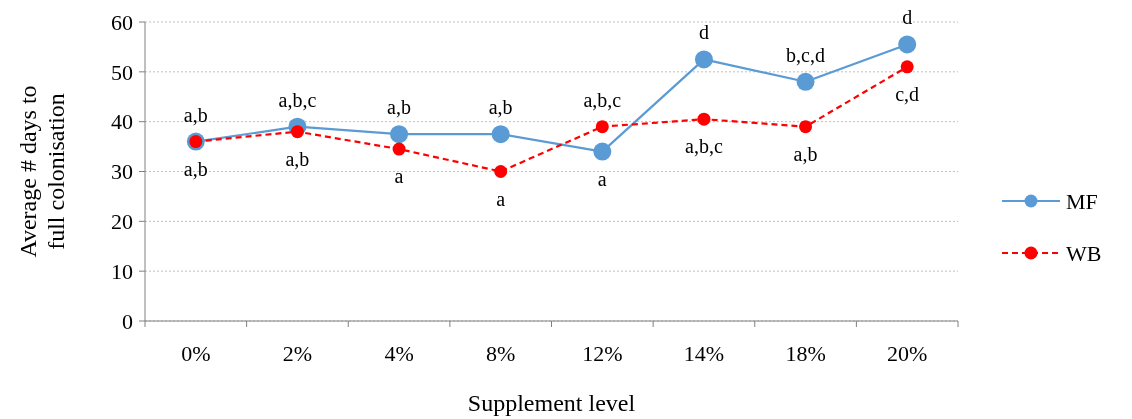 The height and width of the screenshot is (419, 1132). What do you see at coordinates (399, 353) in the screenshot?
I see `x-tick-label: 4%` at bounding box center [399, 353].